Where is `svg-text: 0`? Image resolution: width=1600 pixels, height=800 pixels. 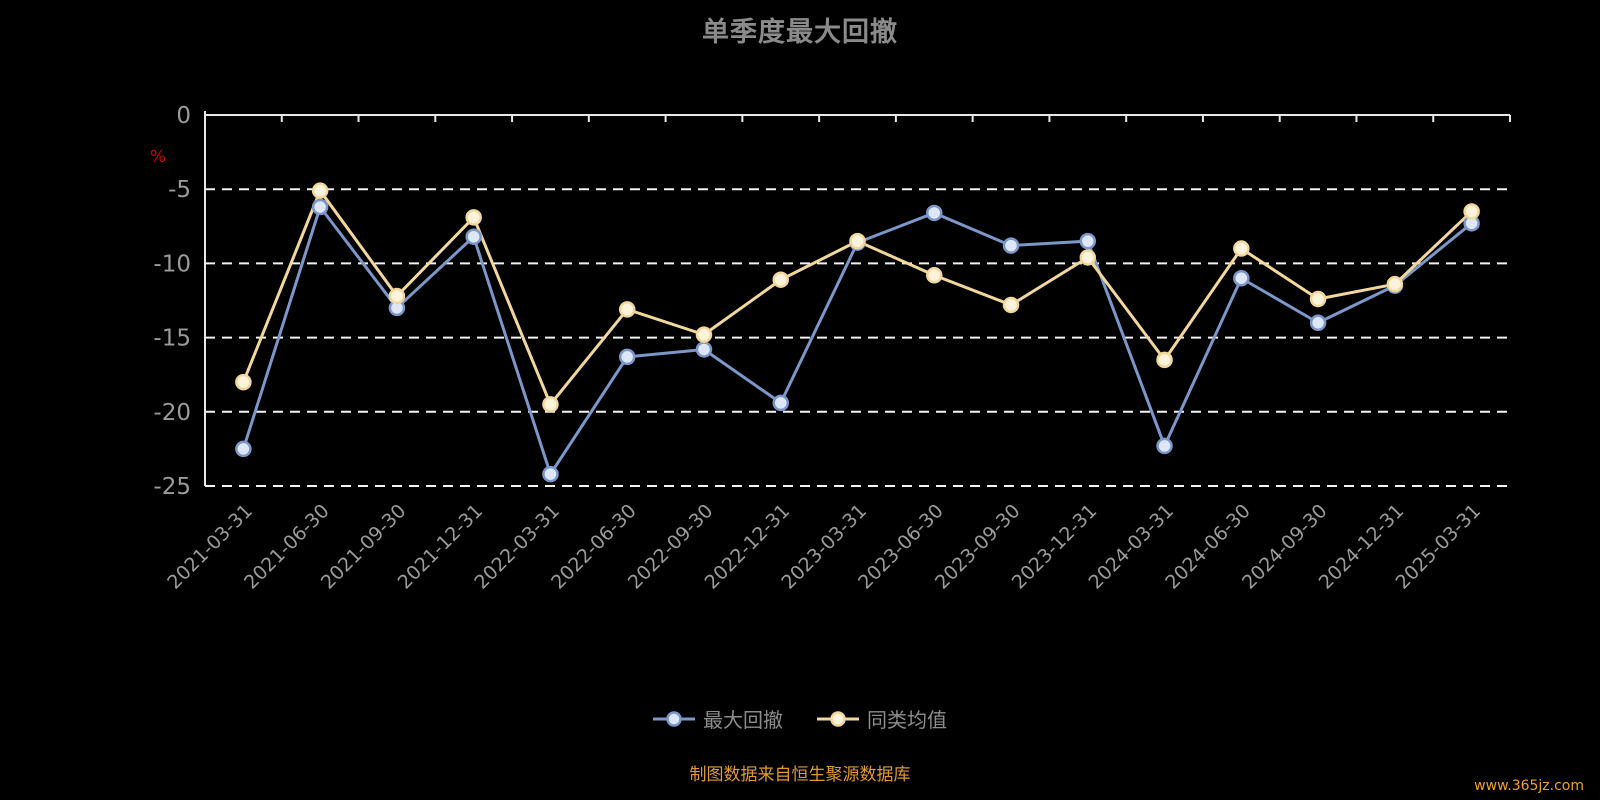
svg-text: 0 is located at coordinates (183, 116).